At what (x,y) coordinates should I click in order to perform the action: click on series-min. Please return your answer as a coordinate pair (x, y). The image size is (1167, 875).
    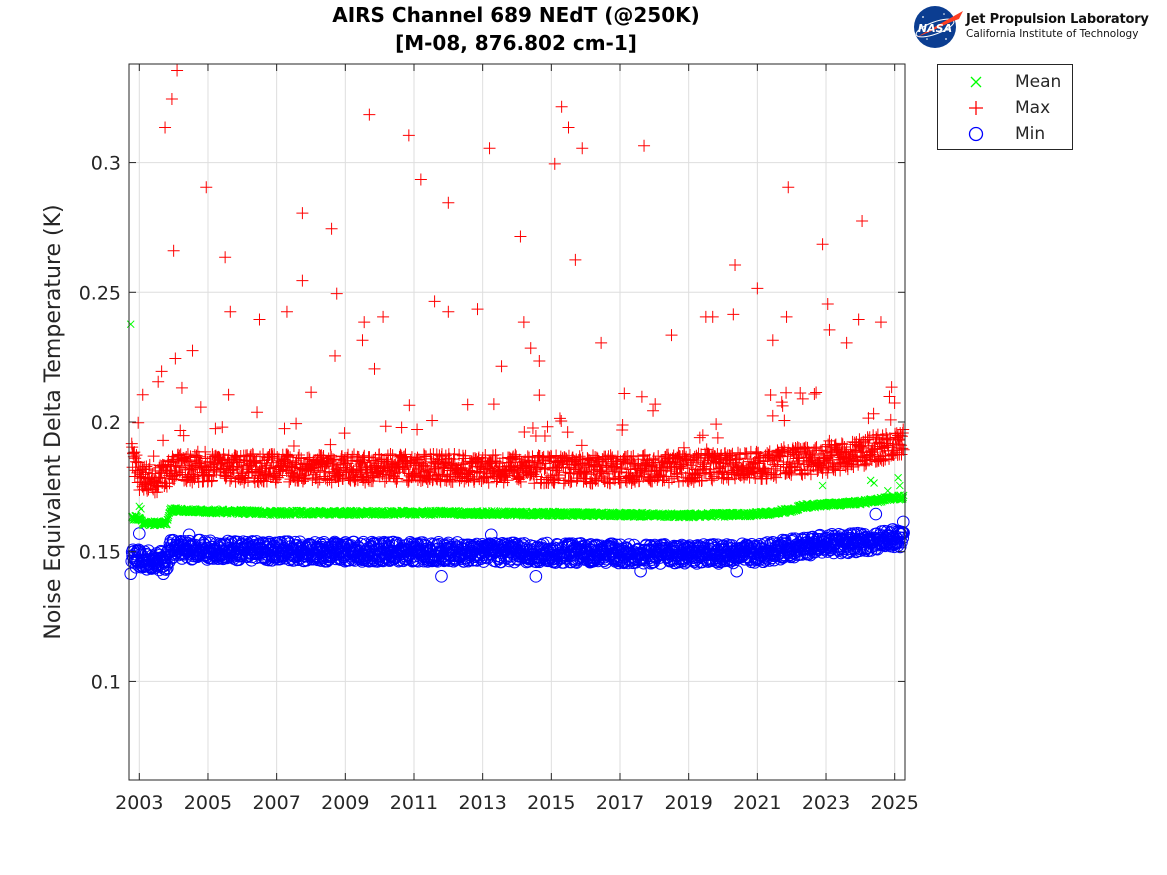
    Looking at the image, I should click on (517, 545).